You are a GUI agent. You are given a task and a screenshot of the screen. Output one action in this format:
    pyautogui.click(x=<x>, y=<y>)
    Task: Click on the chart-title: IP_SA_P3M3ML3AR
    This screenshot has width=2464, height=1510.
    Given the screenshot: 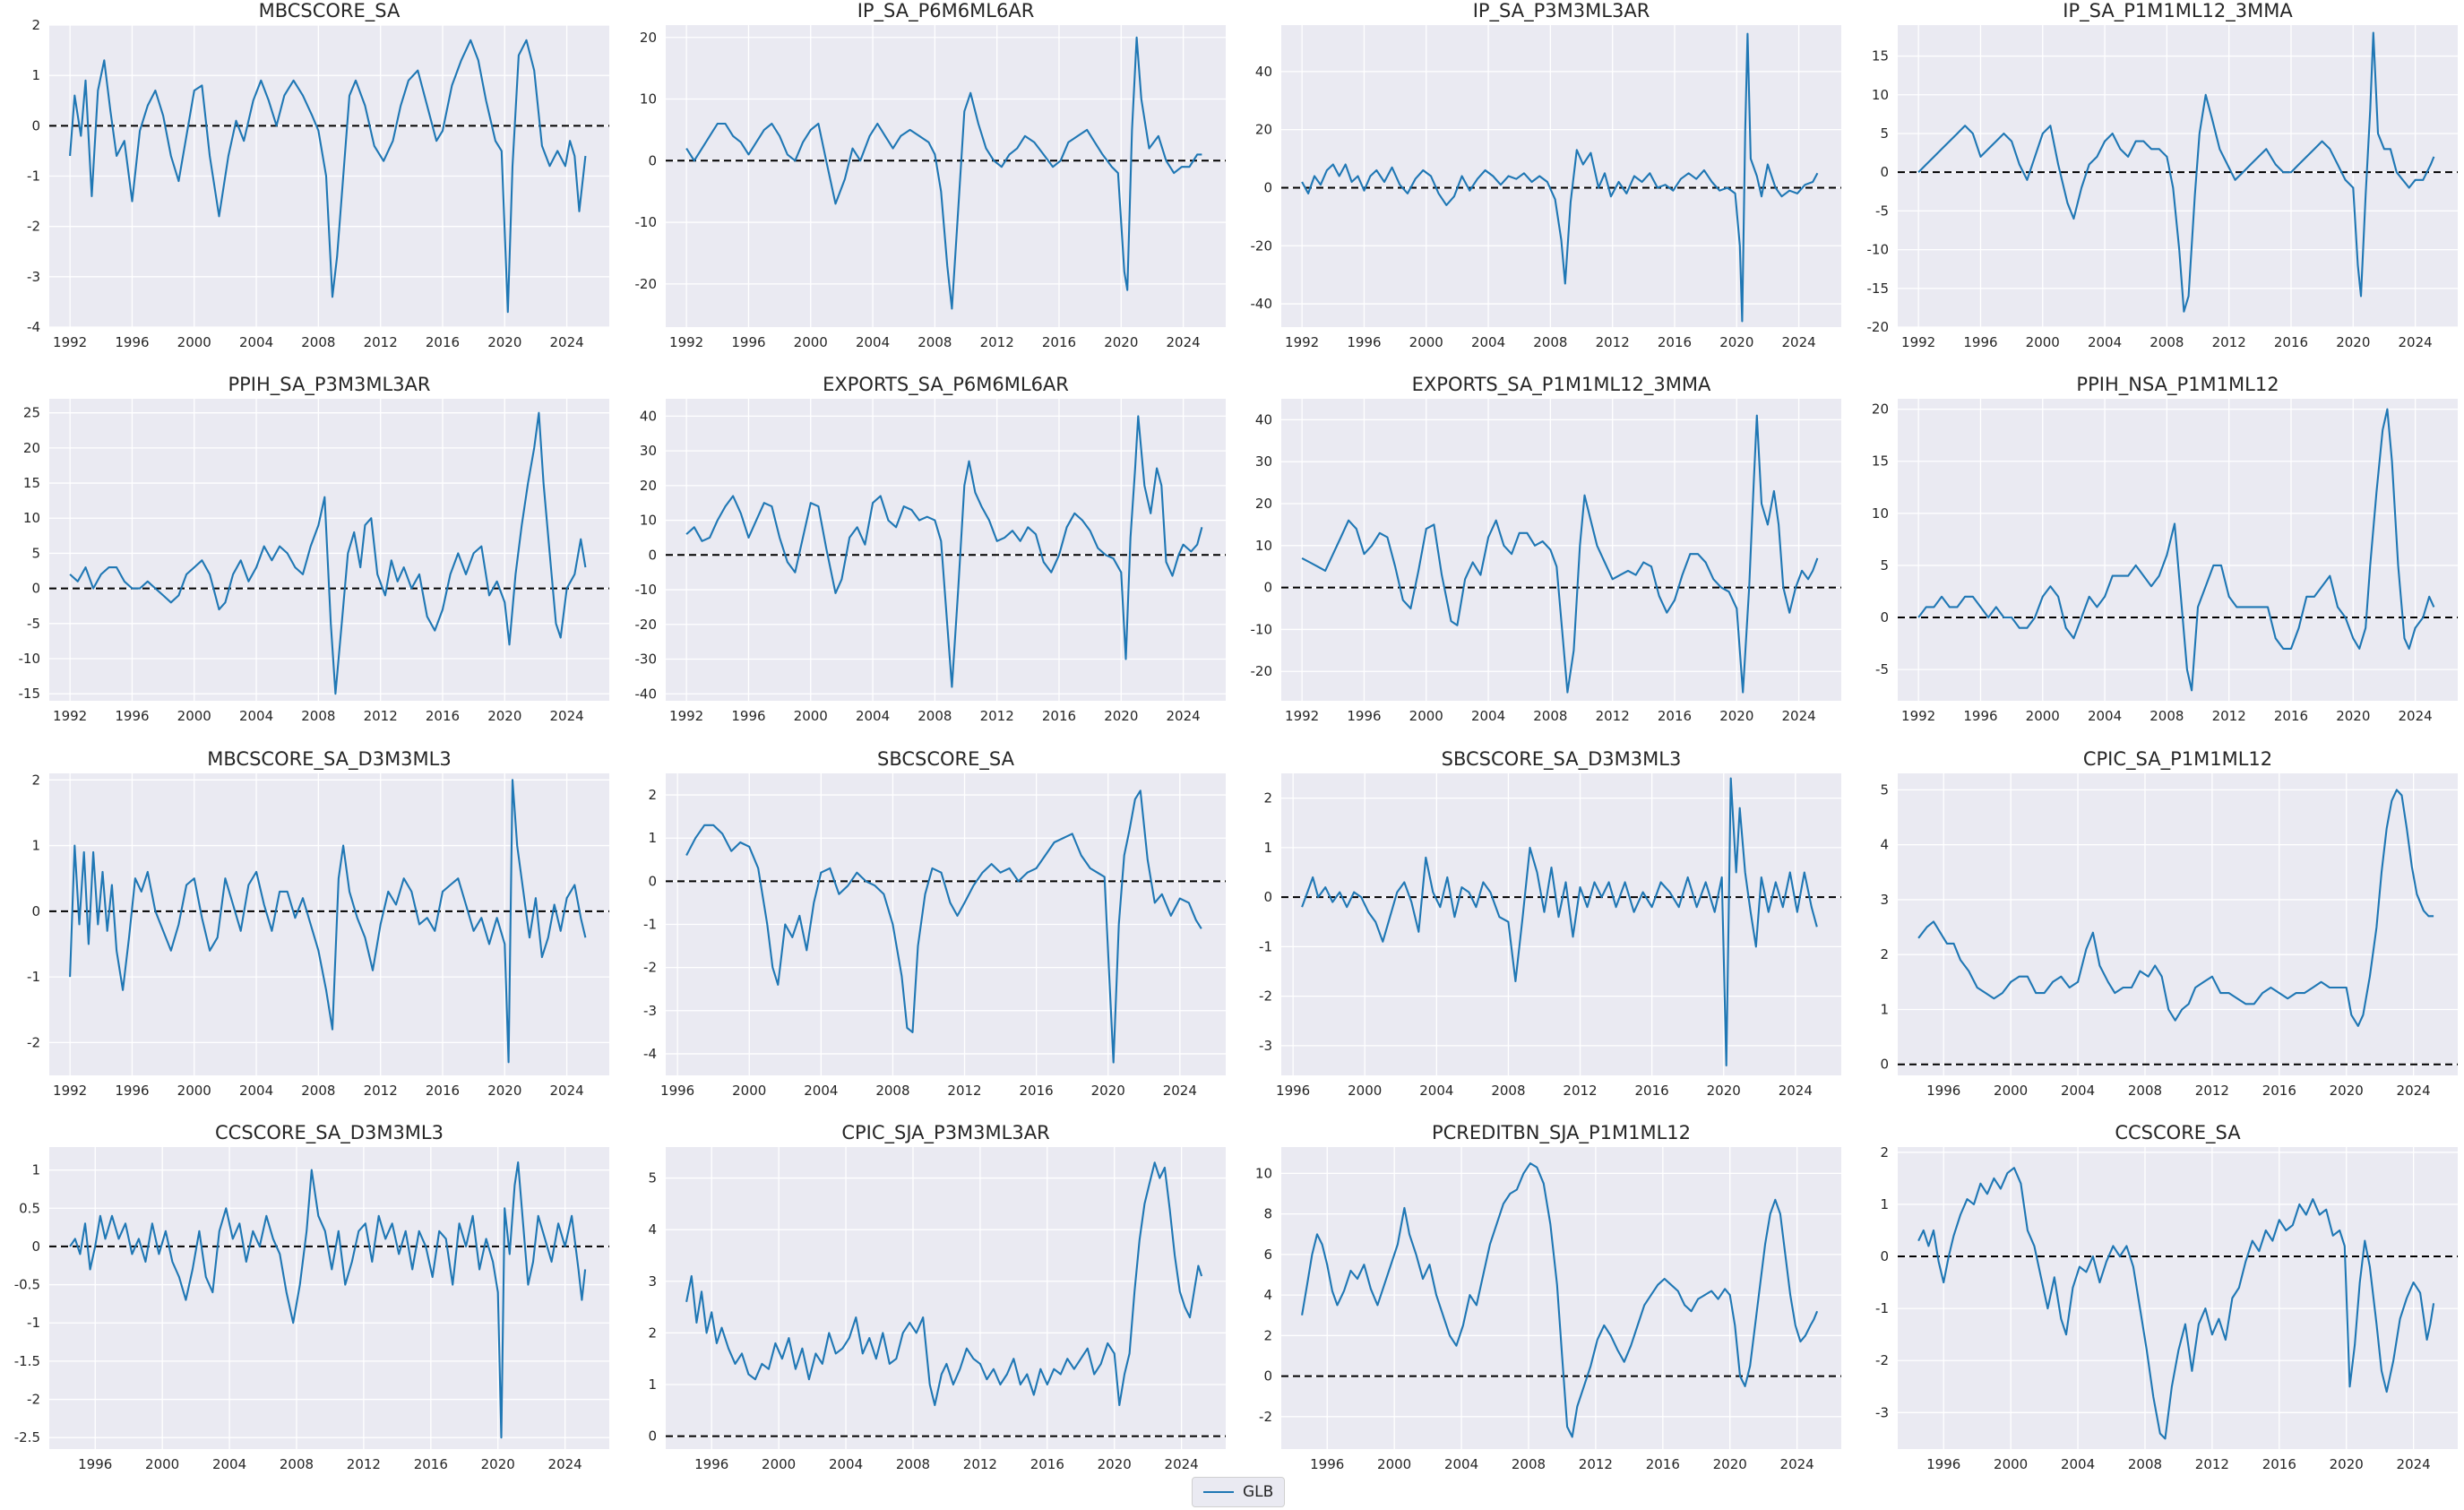 What is the action you would take?
    pyautogui.click(x=1561, y=11)
    